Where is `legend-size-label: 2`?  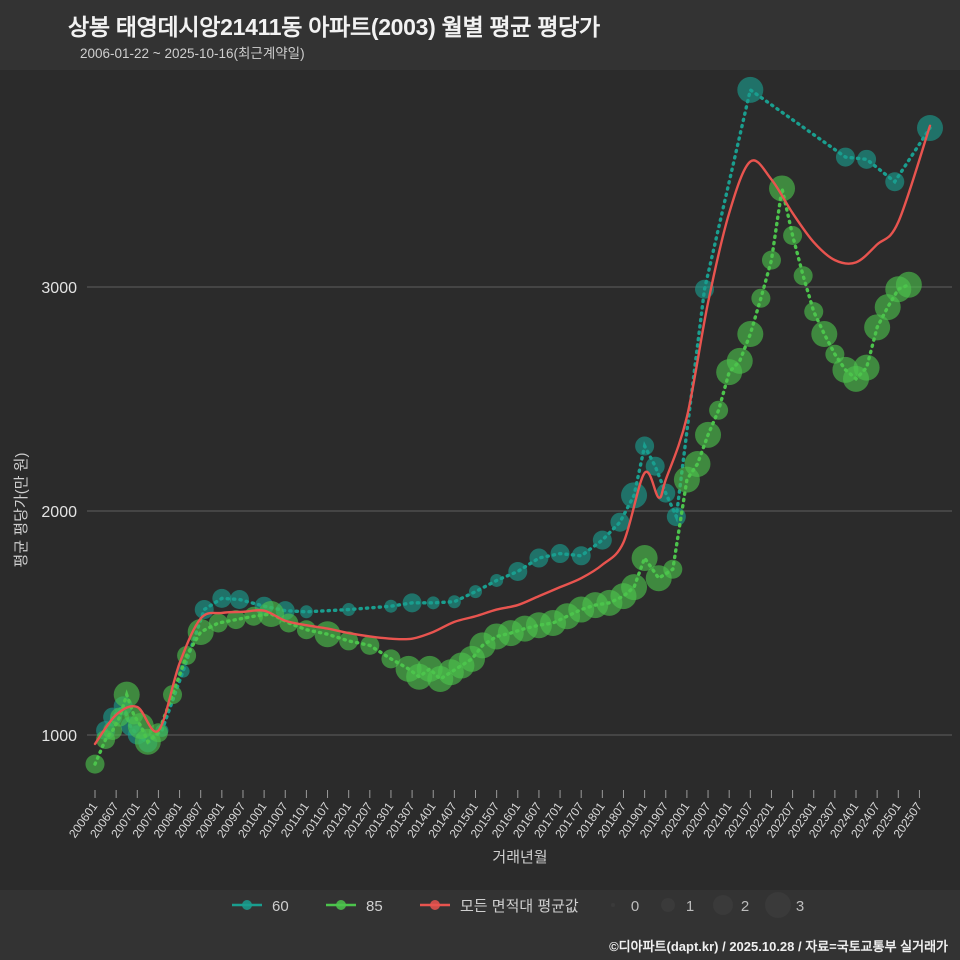
legend-size-label: 2 is located at coordinates (745, 906).